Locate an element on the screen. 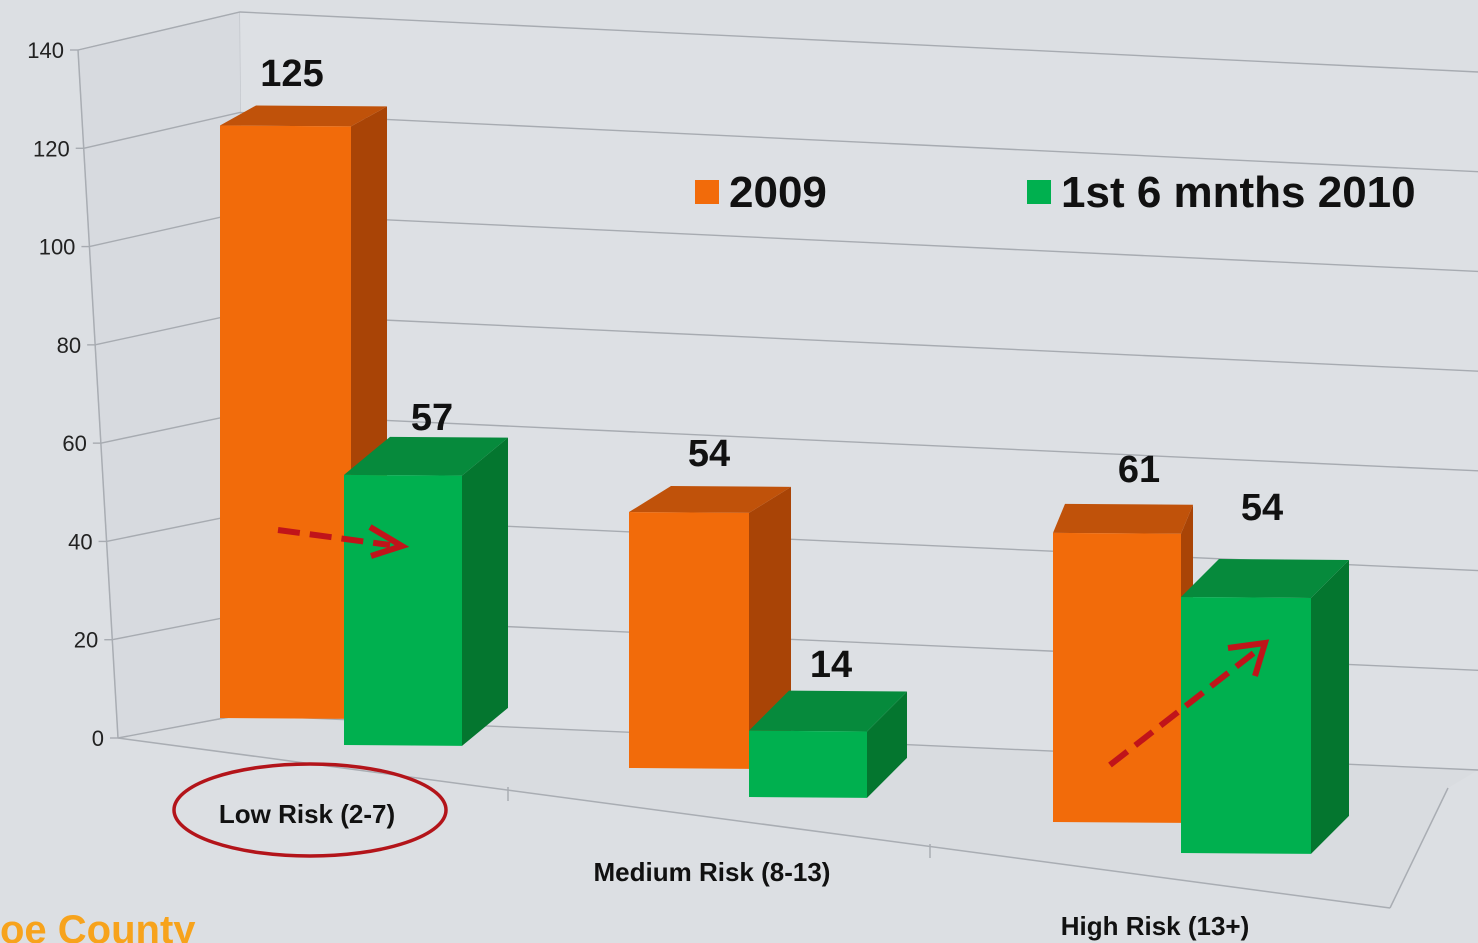 The height and width of the screenshot is (943, 1478). y-tick-label-100: 100 is located at coordinates (57, 247).